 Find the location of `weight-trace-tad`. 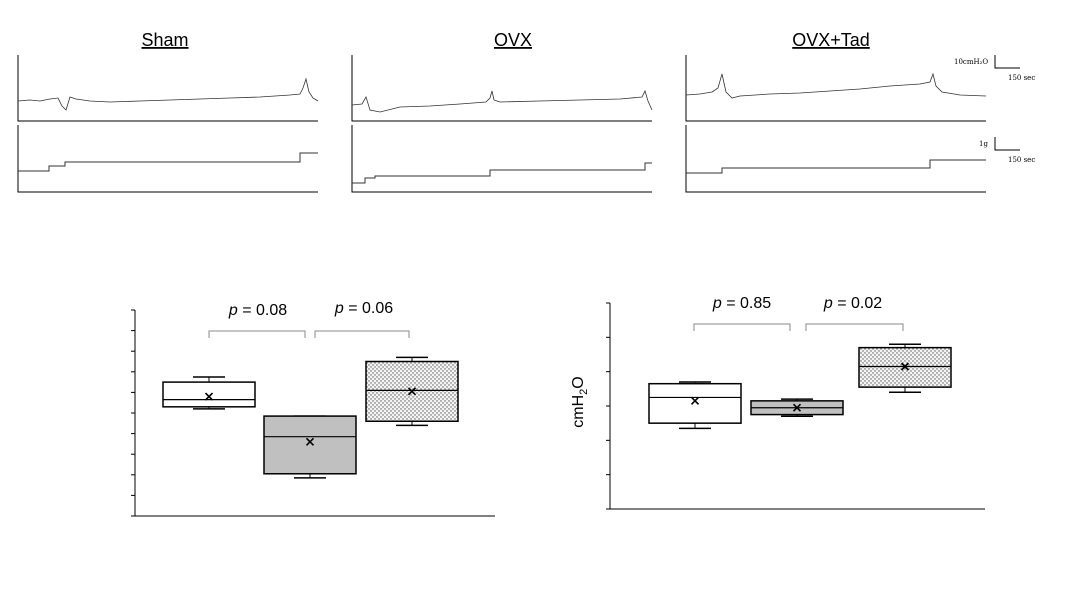

weight-trace-tad is located at coordinates (836, 166).